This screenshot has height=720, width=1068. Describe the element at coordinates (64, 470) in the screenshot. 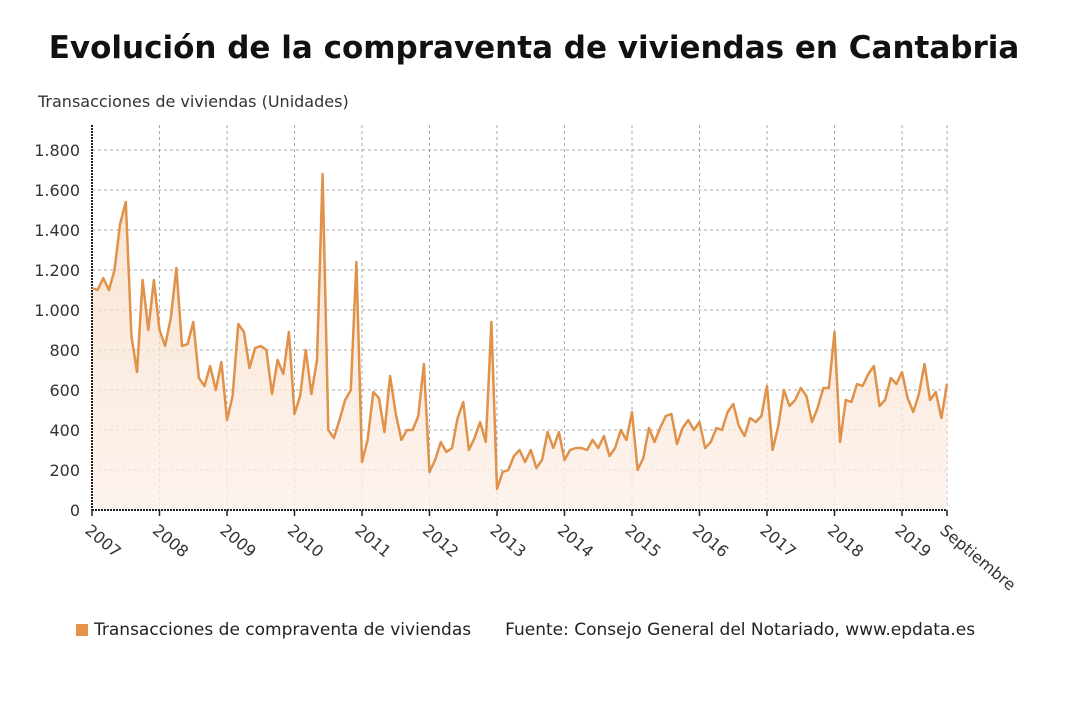

I see `y-tick-label: 200` at that location.